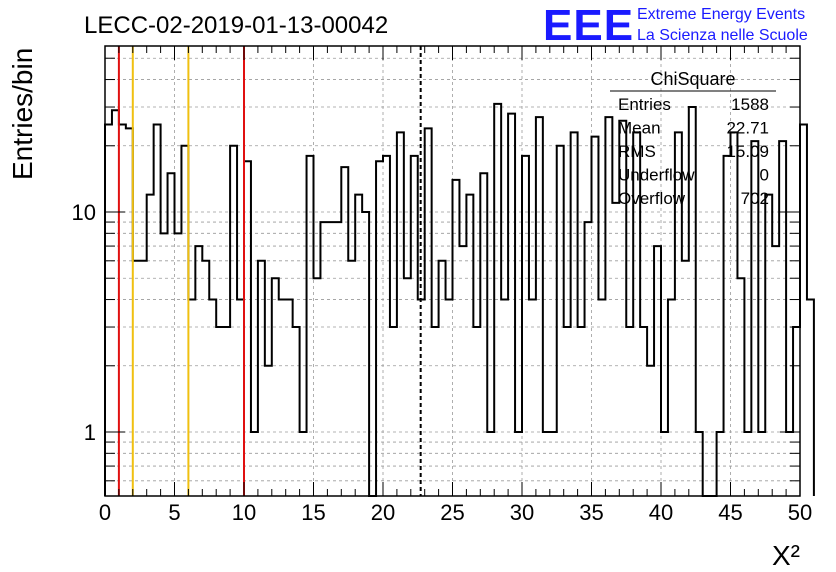 This screenshot has height=572, width=836. I want to click on stats-label: Entries, so click(644, 104).